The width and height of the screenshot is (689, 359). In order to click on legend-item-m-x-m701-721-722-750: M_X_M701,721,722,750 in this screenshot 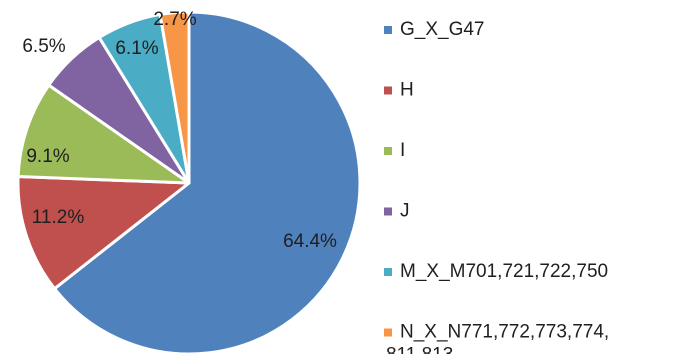, I will do `click(496, 271)`.